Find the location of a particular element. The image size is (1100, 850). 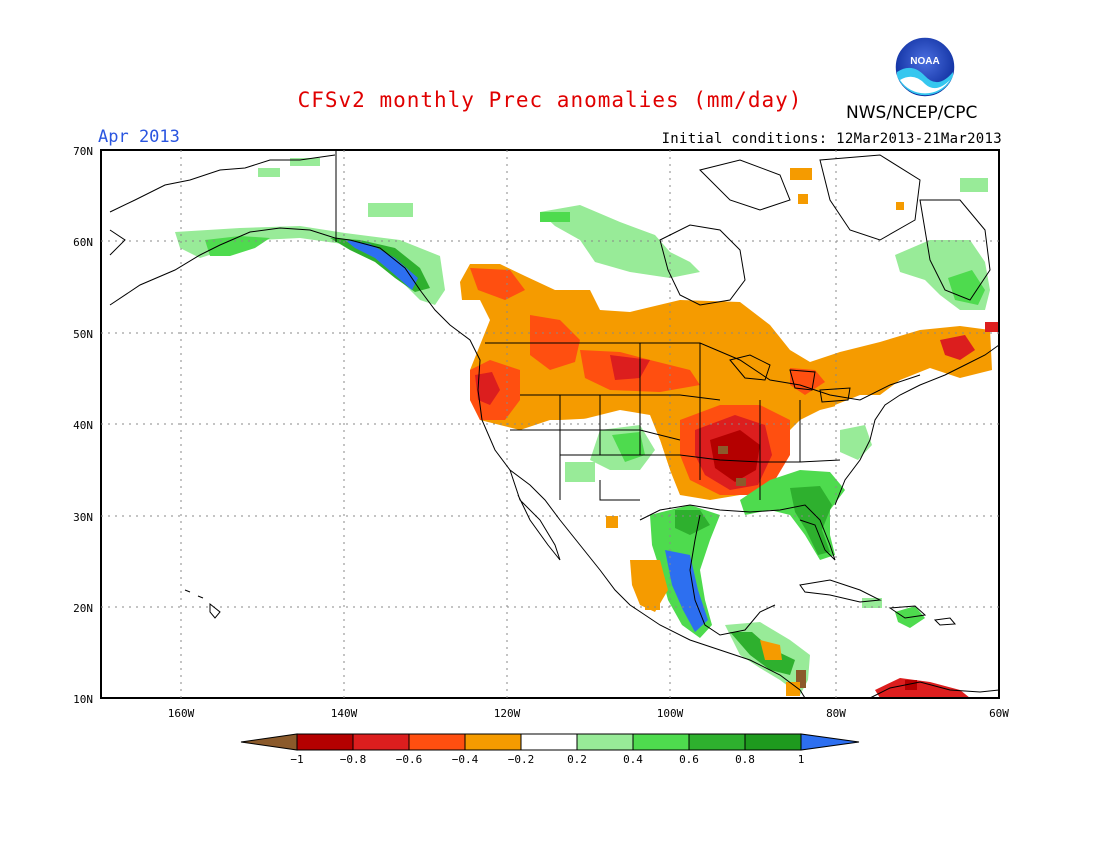

lat-label: 30N is located at coordinates (83, 517).